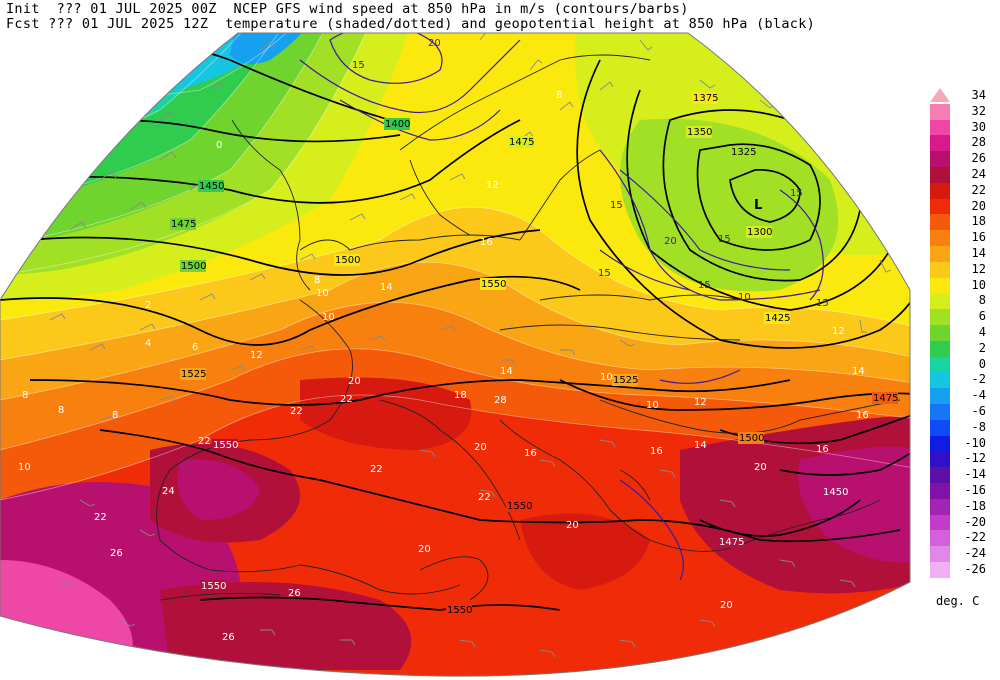 The image size is (1000, 680). I want to click on legend-label: 34, so click(978, 95).